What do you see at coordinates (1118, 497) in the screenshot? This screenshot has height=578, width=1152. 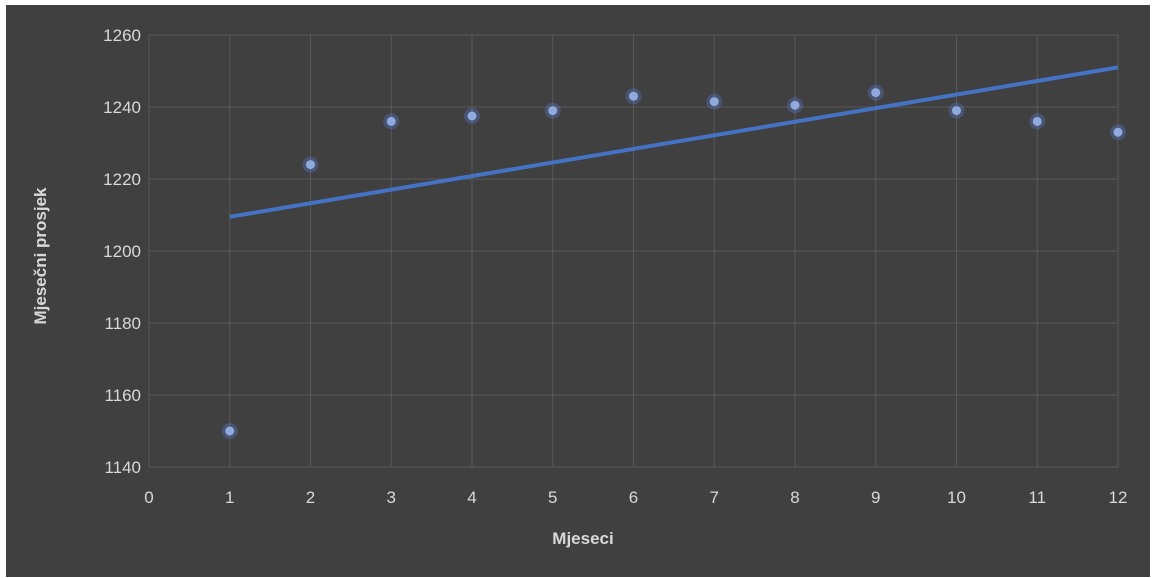 I see `x-tick-label: 12` at bounding box center [1118, 497].